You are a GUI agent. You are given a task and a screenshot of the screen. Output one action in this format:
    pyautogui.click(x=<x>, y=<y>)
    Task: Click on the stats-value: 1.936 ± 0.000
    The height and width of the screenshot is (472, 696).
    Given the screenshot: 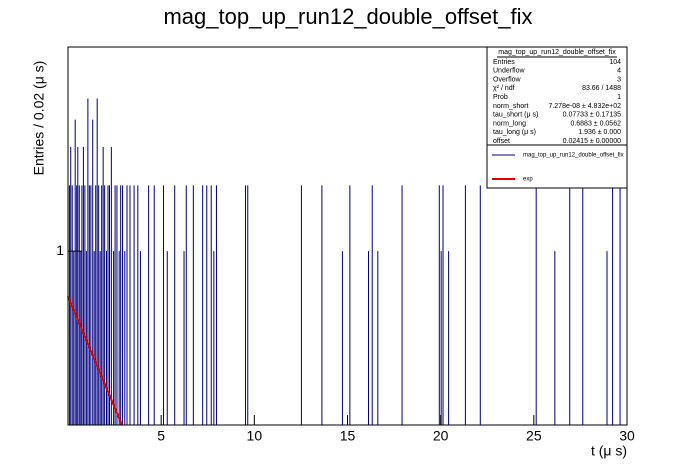 What is the action you would take?
    pyautogui.click(x=599, y=132)
    